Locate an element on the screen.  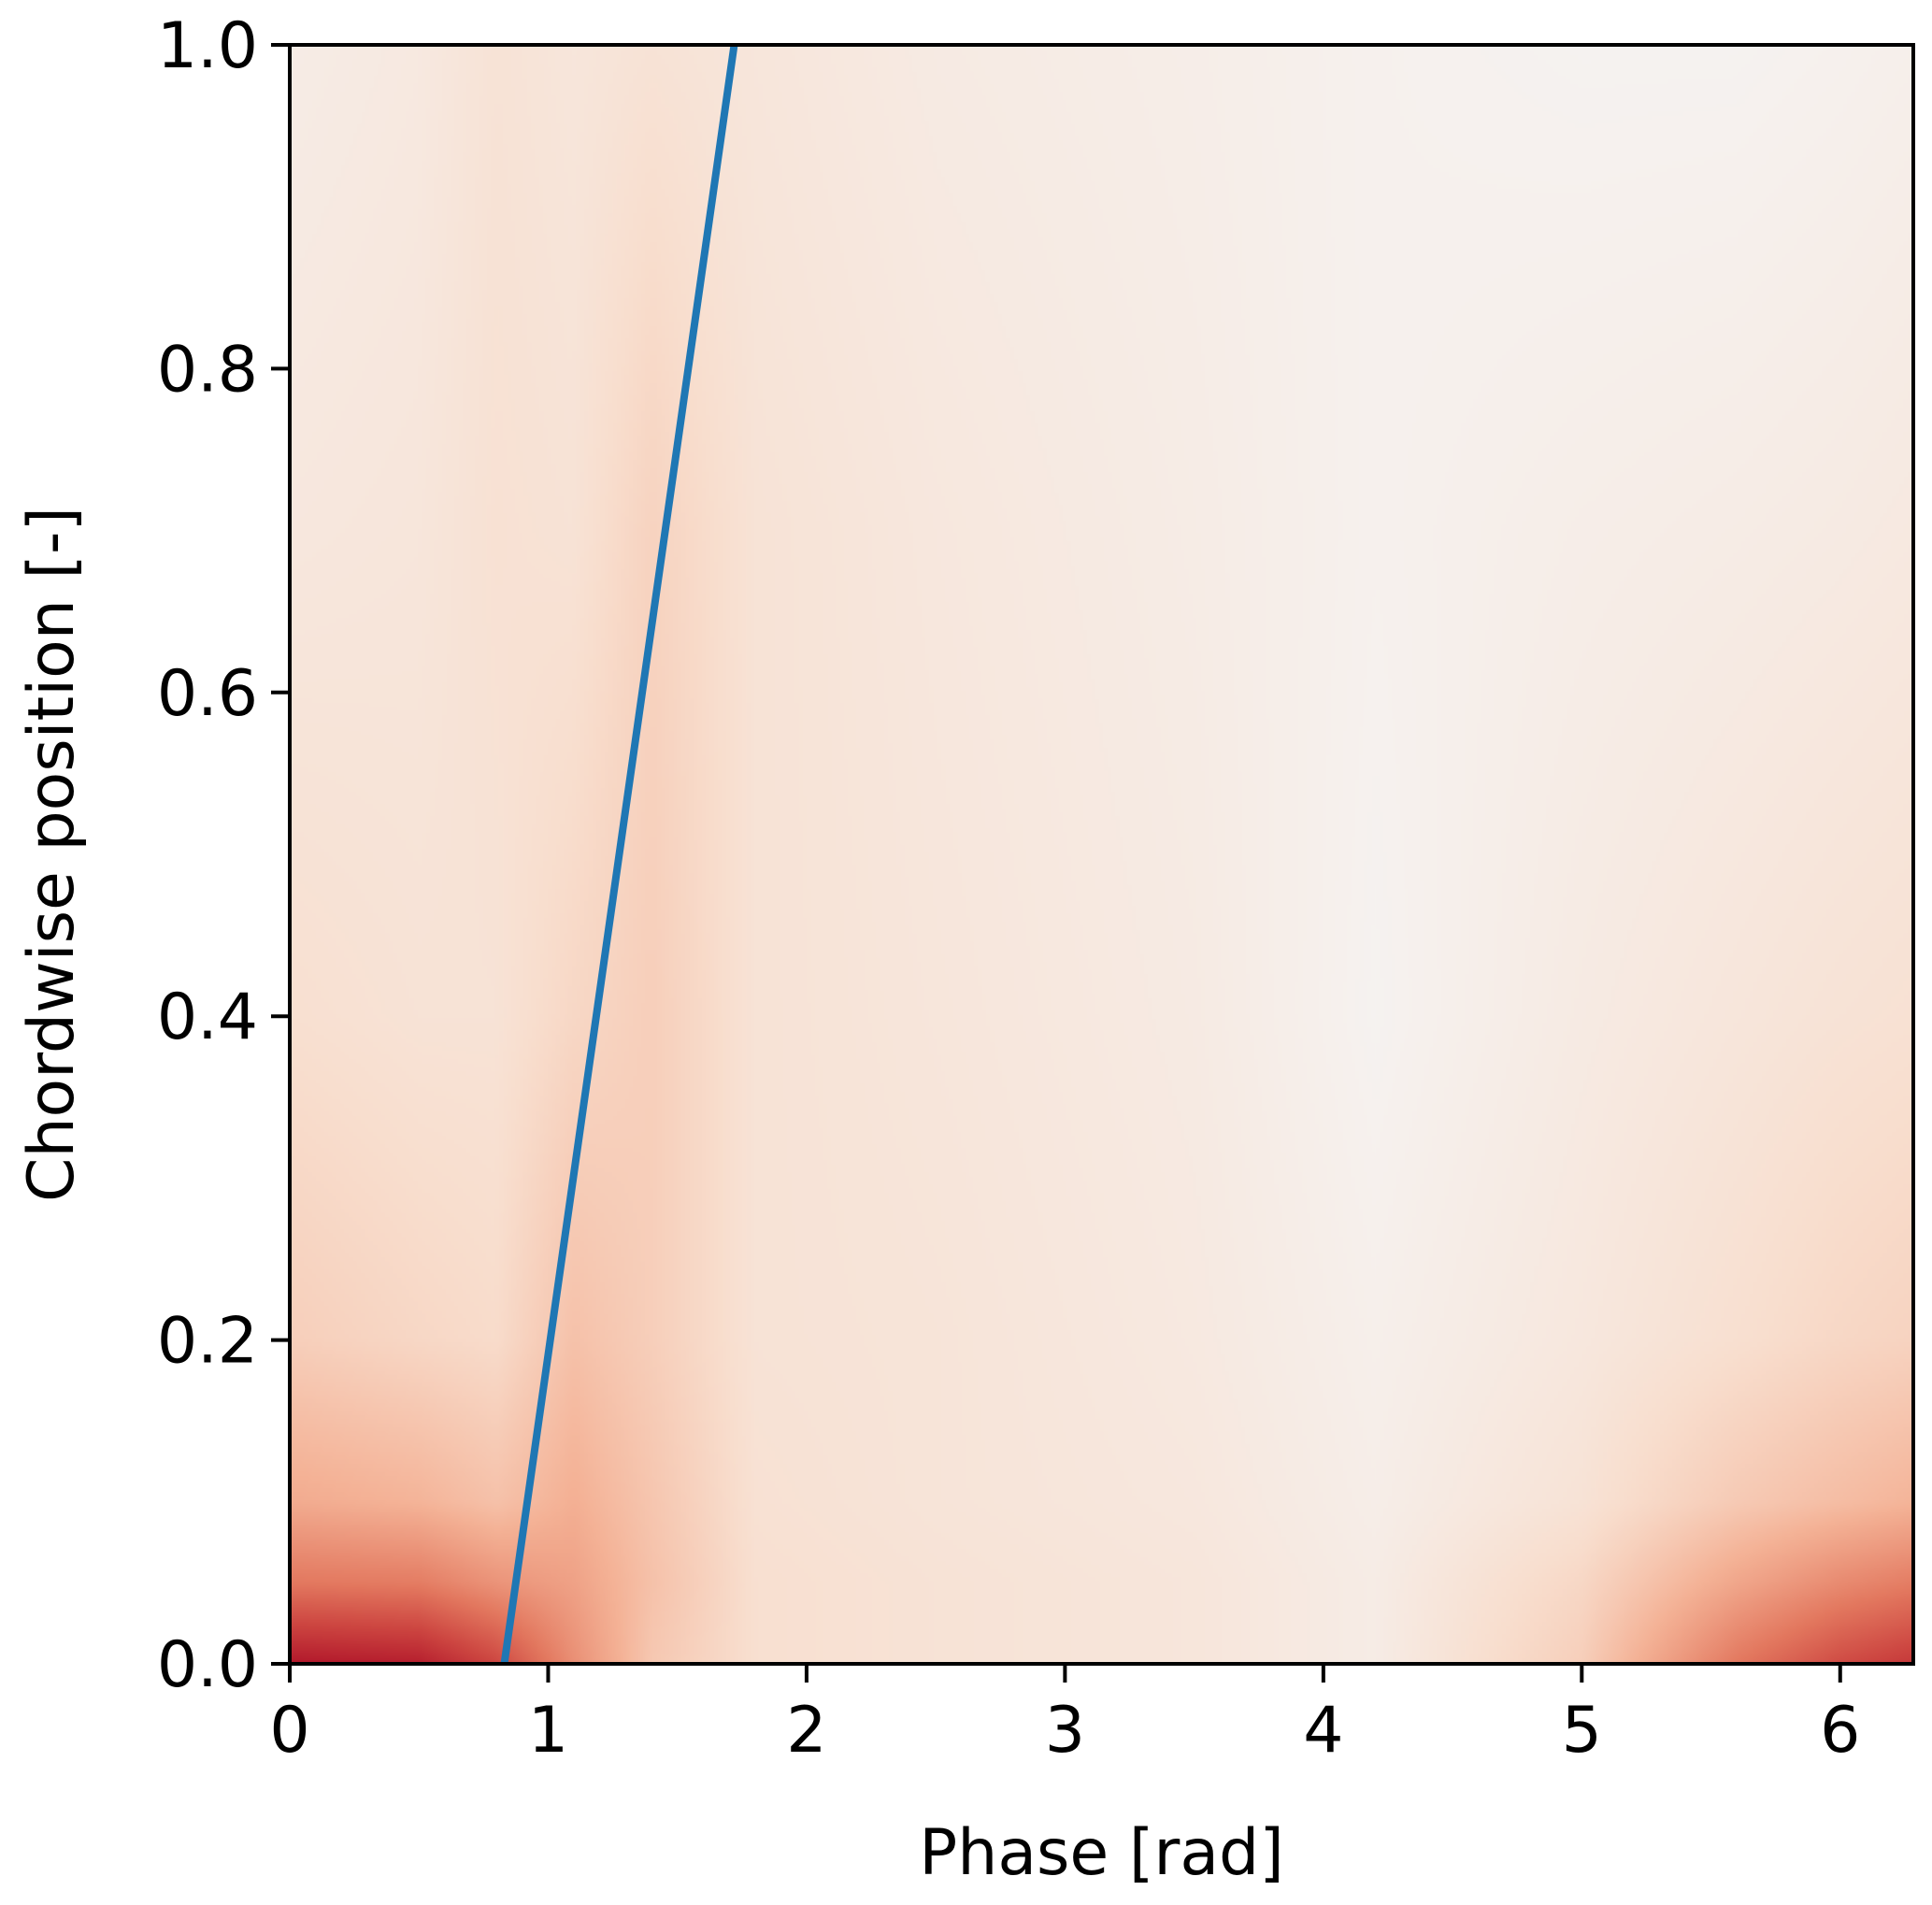
y-tick-label: 0.6 is located at coordinates (207, 694).